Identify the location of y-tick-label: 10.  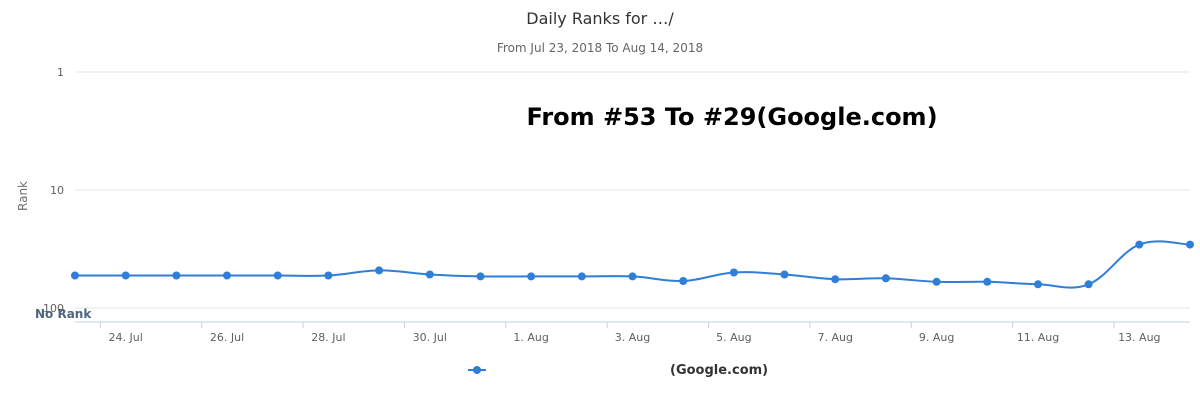
(57, 190).